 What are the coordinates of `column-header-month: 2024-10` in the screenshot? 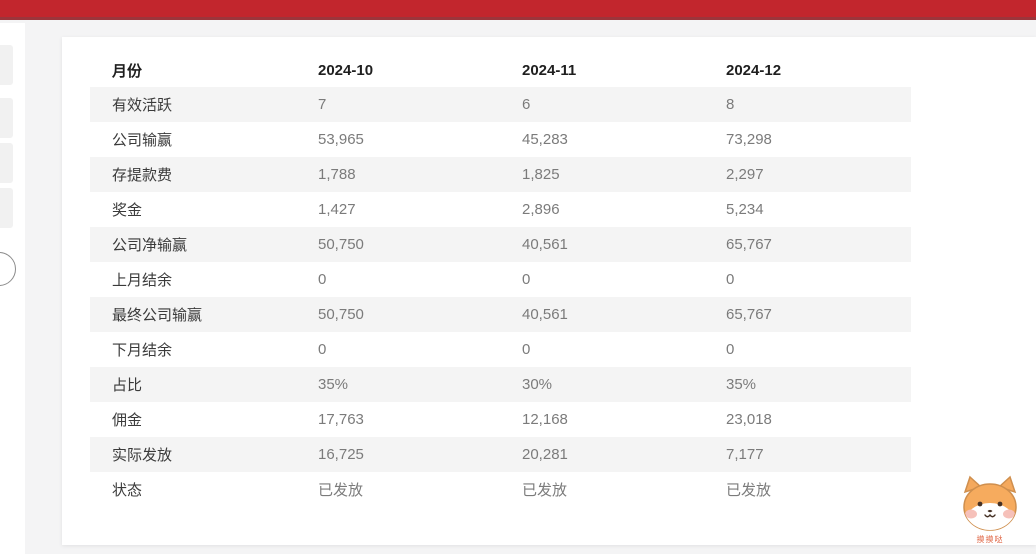 It's located at (346, 70).